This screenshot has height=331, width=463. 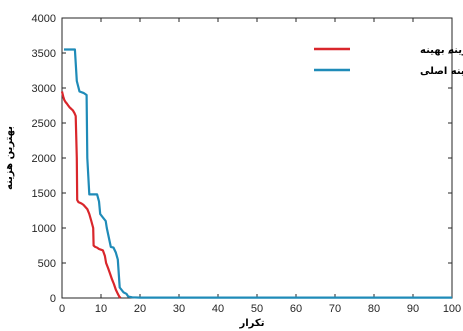 What do you see at coordinates (140, 309) in the screenshot?
I see `x-tick-label: 20` at bounding box center [140, 309].